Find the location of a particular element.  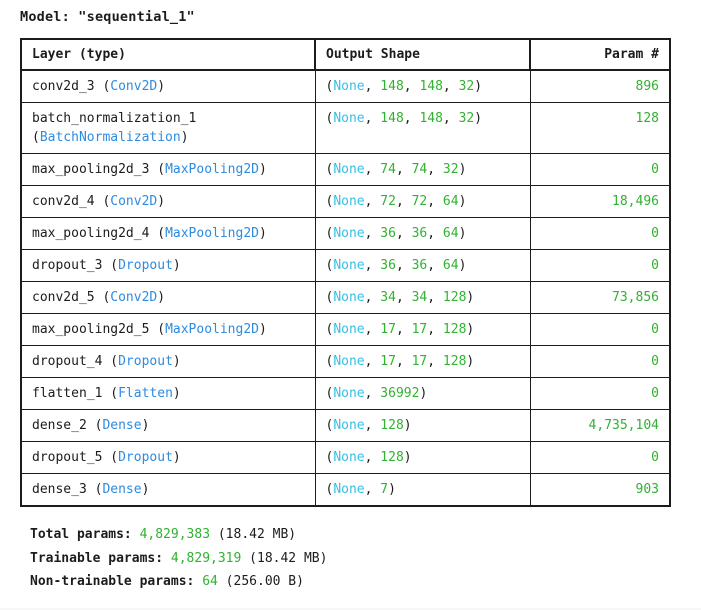

layer-cell: dense_2 (Dense) is located at coordinates (168, 425).